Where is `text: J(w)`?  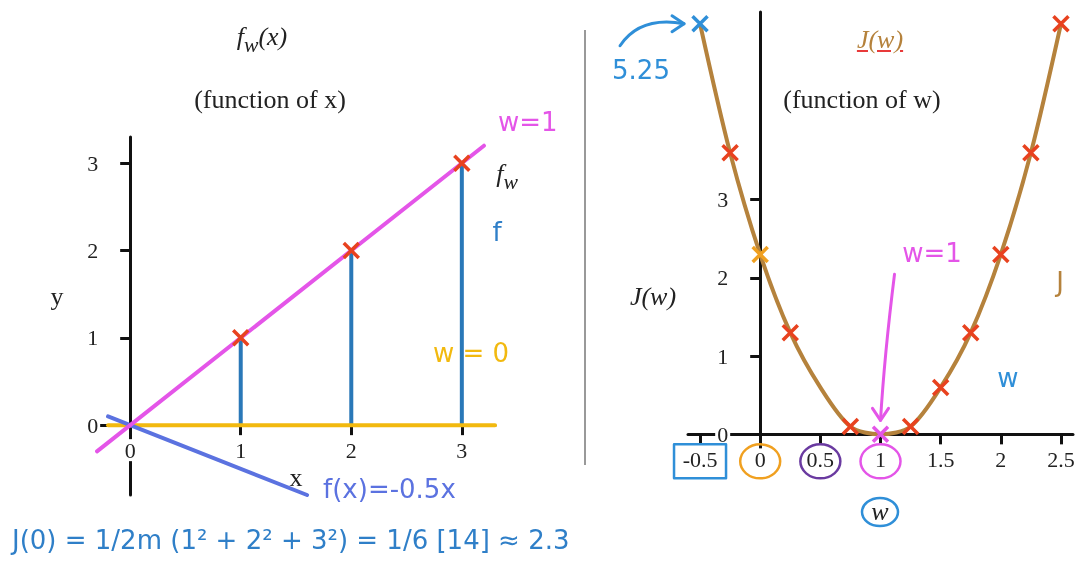 text: J(w) is located at coordinates (880, 40).